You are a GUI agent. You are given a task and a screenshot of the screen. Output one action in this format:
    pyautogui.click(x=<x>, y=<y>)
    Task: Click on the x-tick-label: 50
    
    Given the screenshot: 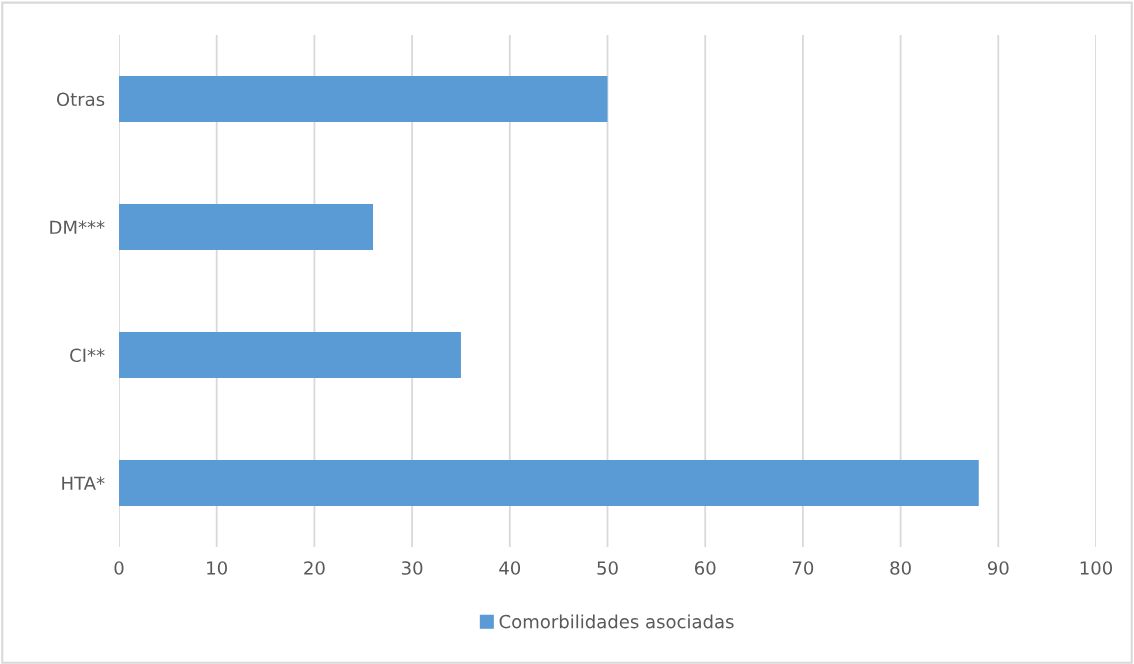 What is the action you would take?
    pyautogui.click(x=607, y=568)
    